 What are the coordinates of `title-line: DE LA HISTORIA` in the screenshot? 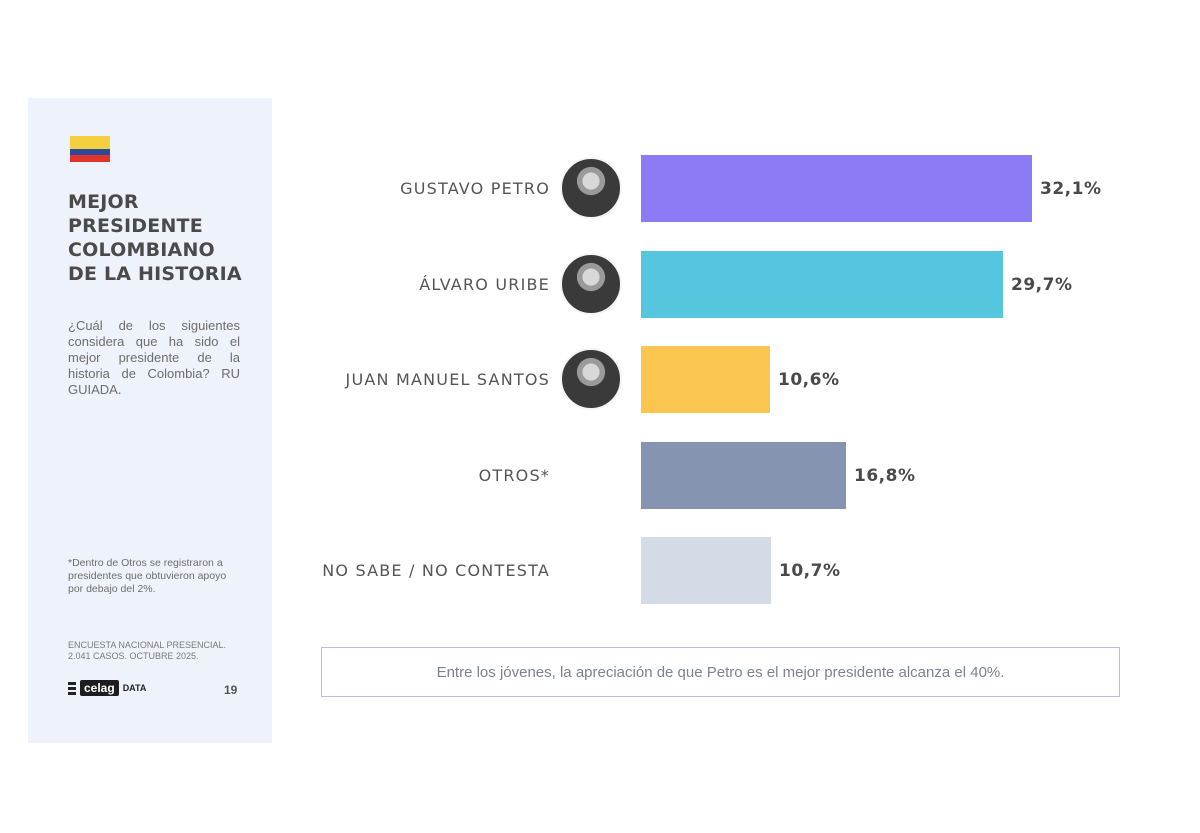 It's located at (155, 274).